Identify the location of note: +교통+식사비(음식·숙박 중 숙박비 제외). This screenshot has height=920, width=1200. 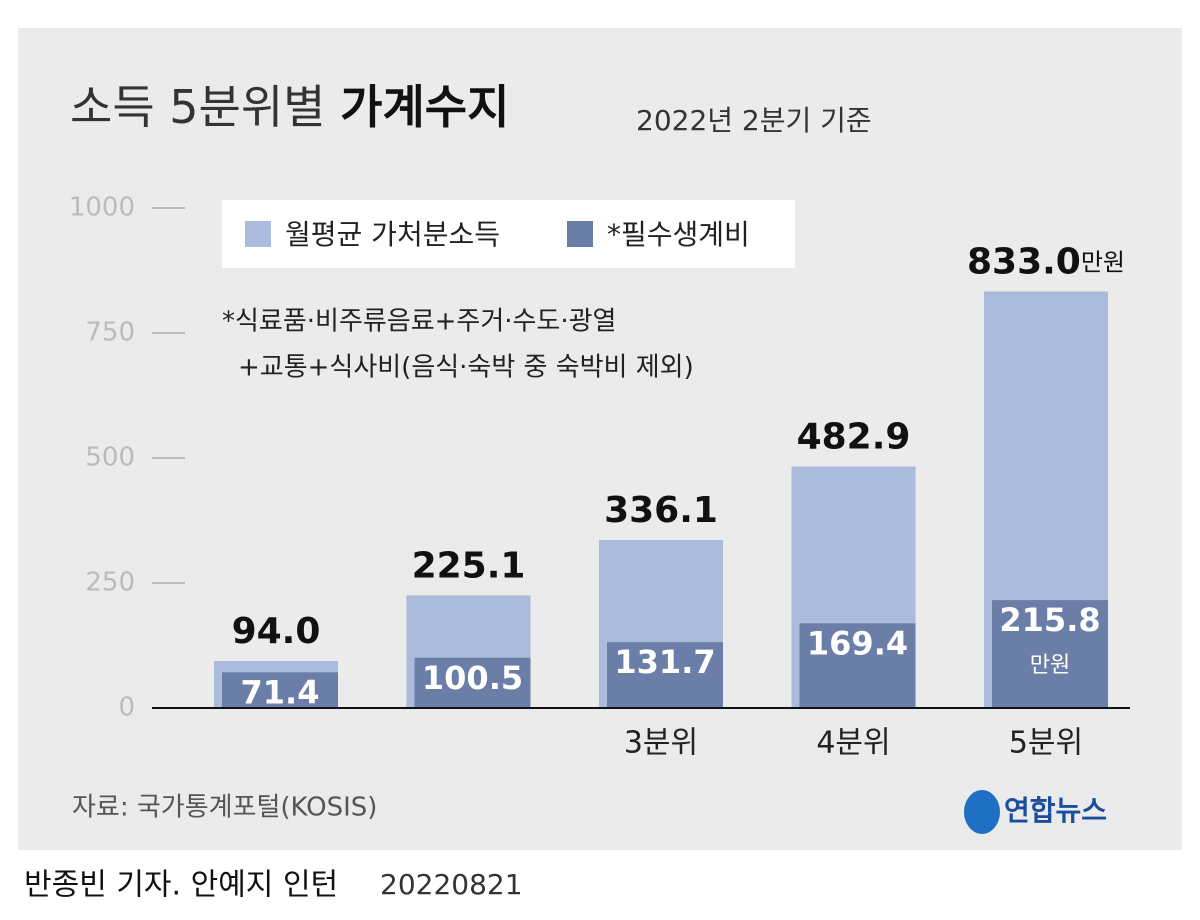
(466, 368).